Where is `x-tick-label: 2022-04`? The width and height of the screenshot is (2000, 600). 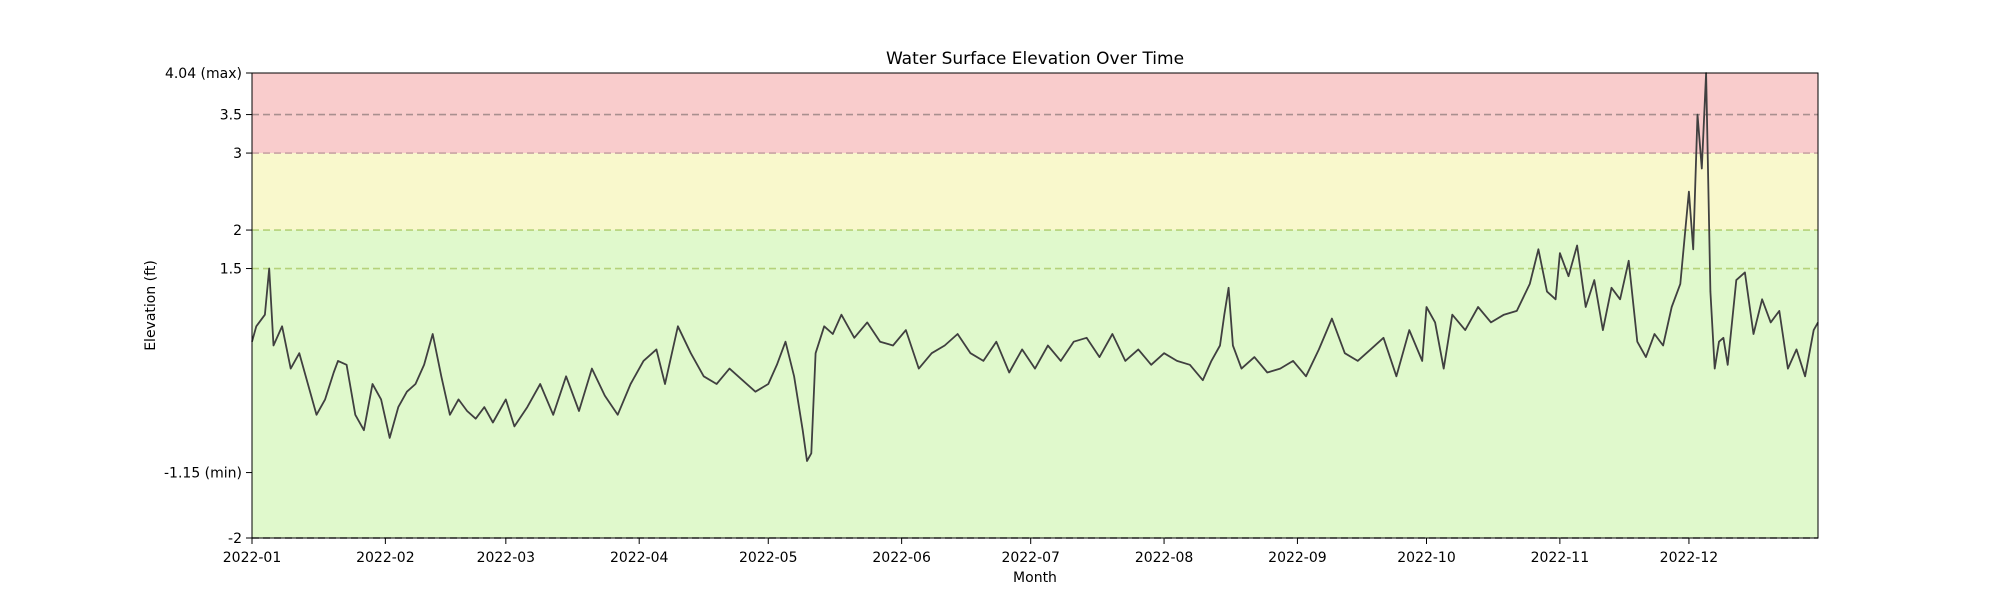 x-tick-label: 2022-04 is located at coordinates (639, 558).